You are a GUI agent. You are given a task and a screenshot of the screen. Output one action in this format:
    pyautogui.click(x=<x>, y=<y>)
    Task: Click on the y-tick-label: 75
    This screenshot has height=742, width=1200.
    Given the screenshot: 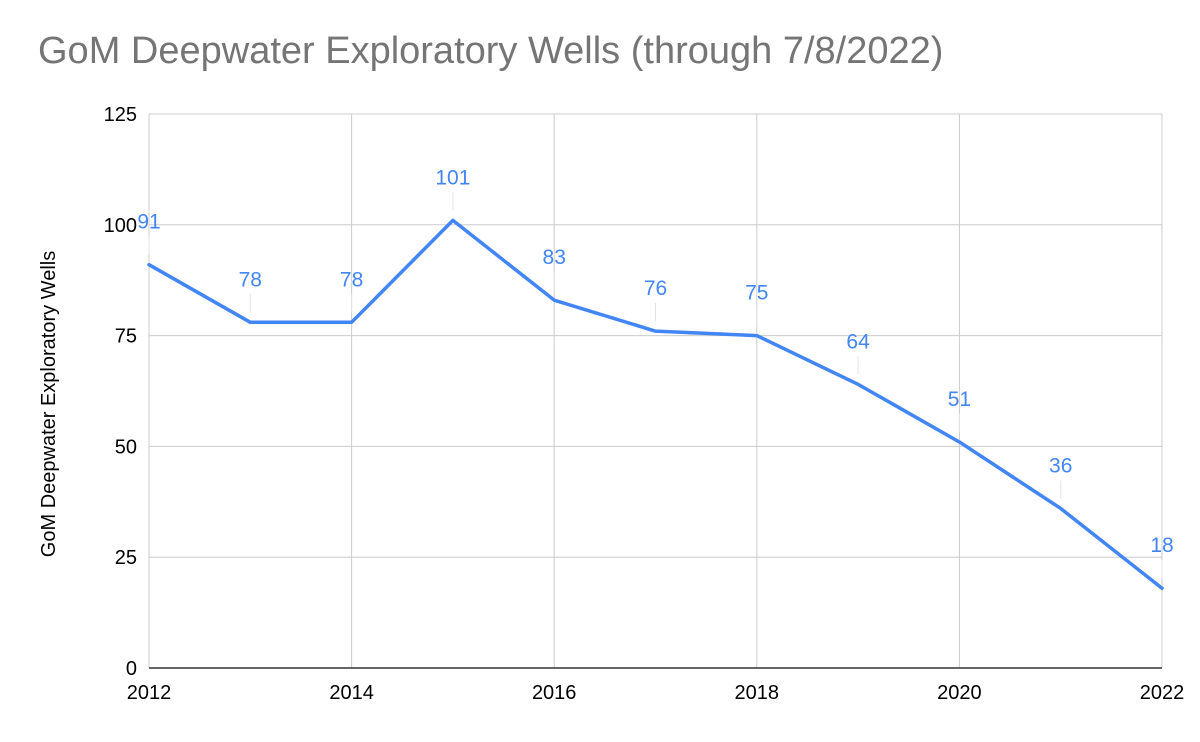 What is the action you would take?
    pyautogui.click(x=126, y=337)
    